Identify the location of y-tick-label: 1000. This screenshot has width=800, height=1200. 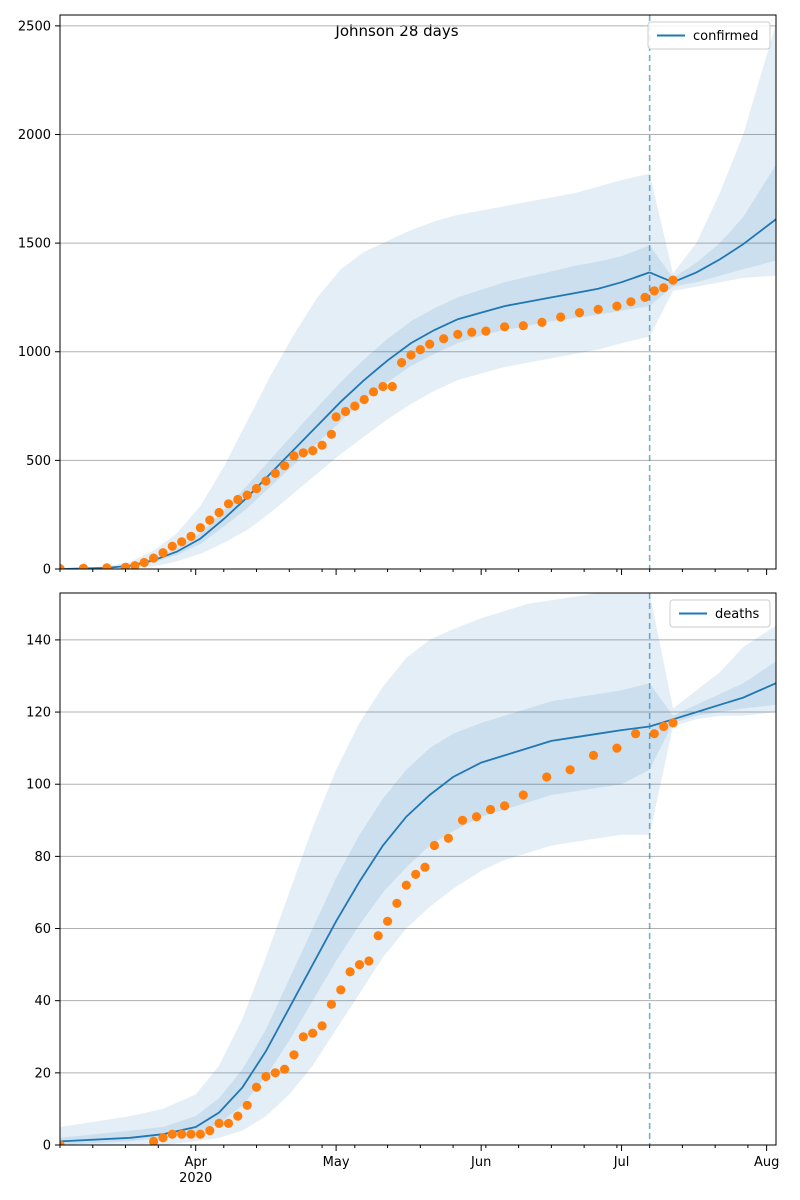
(34, 352).